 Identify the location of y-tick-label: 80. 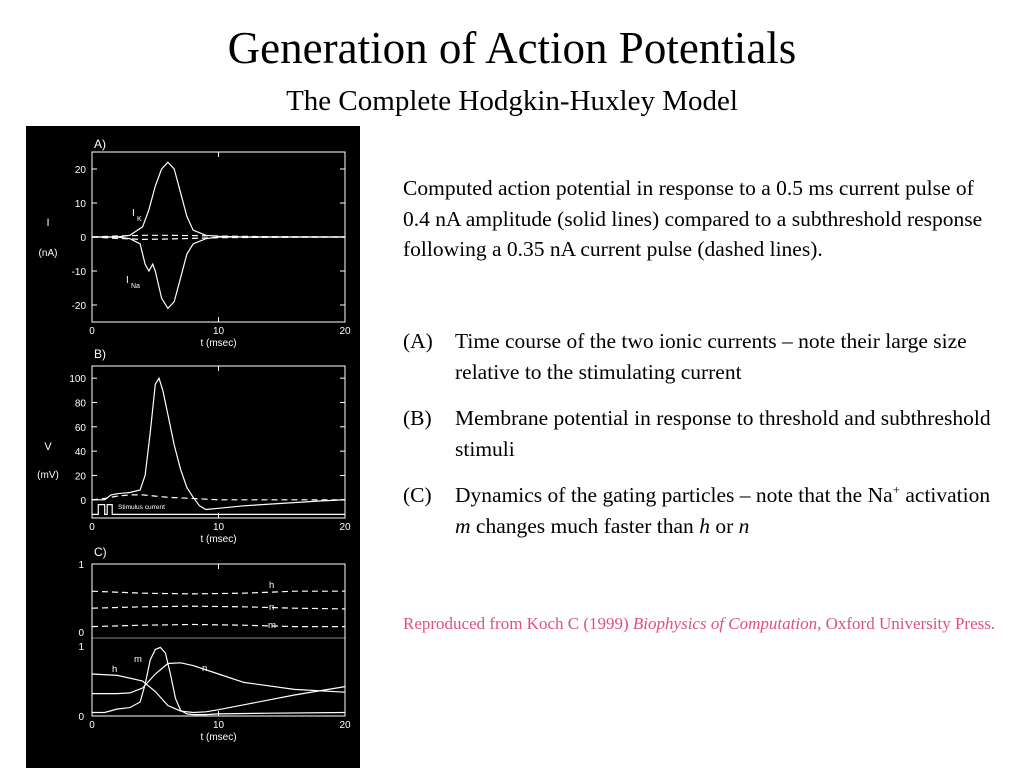
(81, 403).